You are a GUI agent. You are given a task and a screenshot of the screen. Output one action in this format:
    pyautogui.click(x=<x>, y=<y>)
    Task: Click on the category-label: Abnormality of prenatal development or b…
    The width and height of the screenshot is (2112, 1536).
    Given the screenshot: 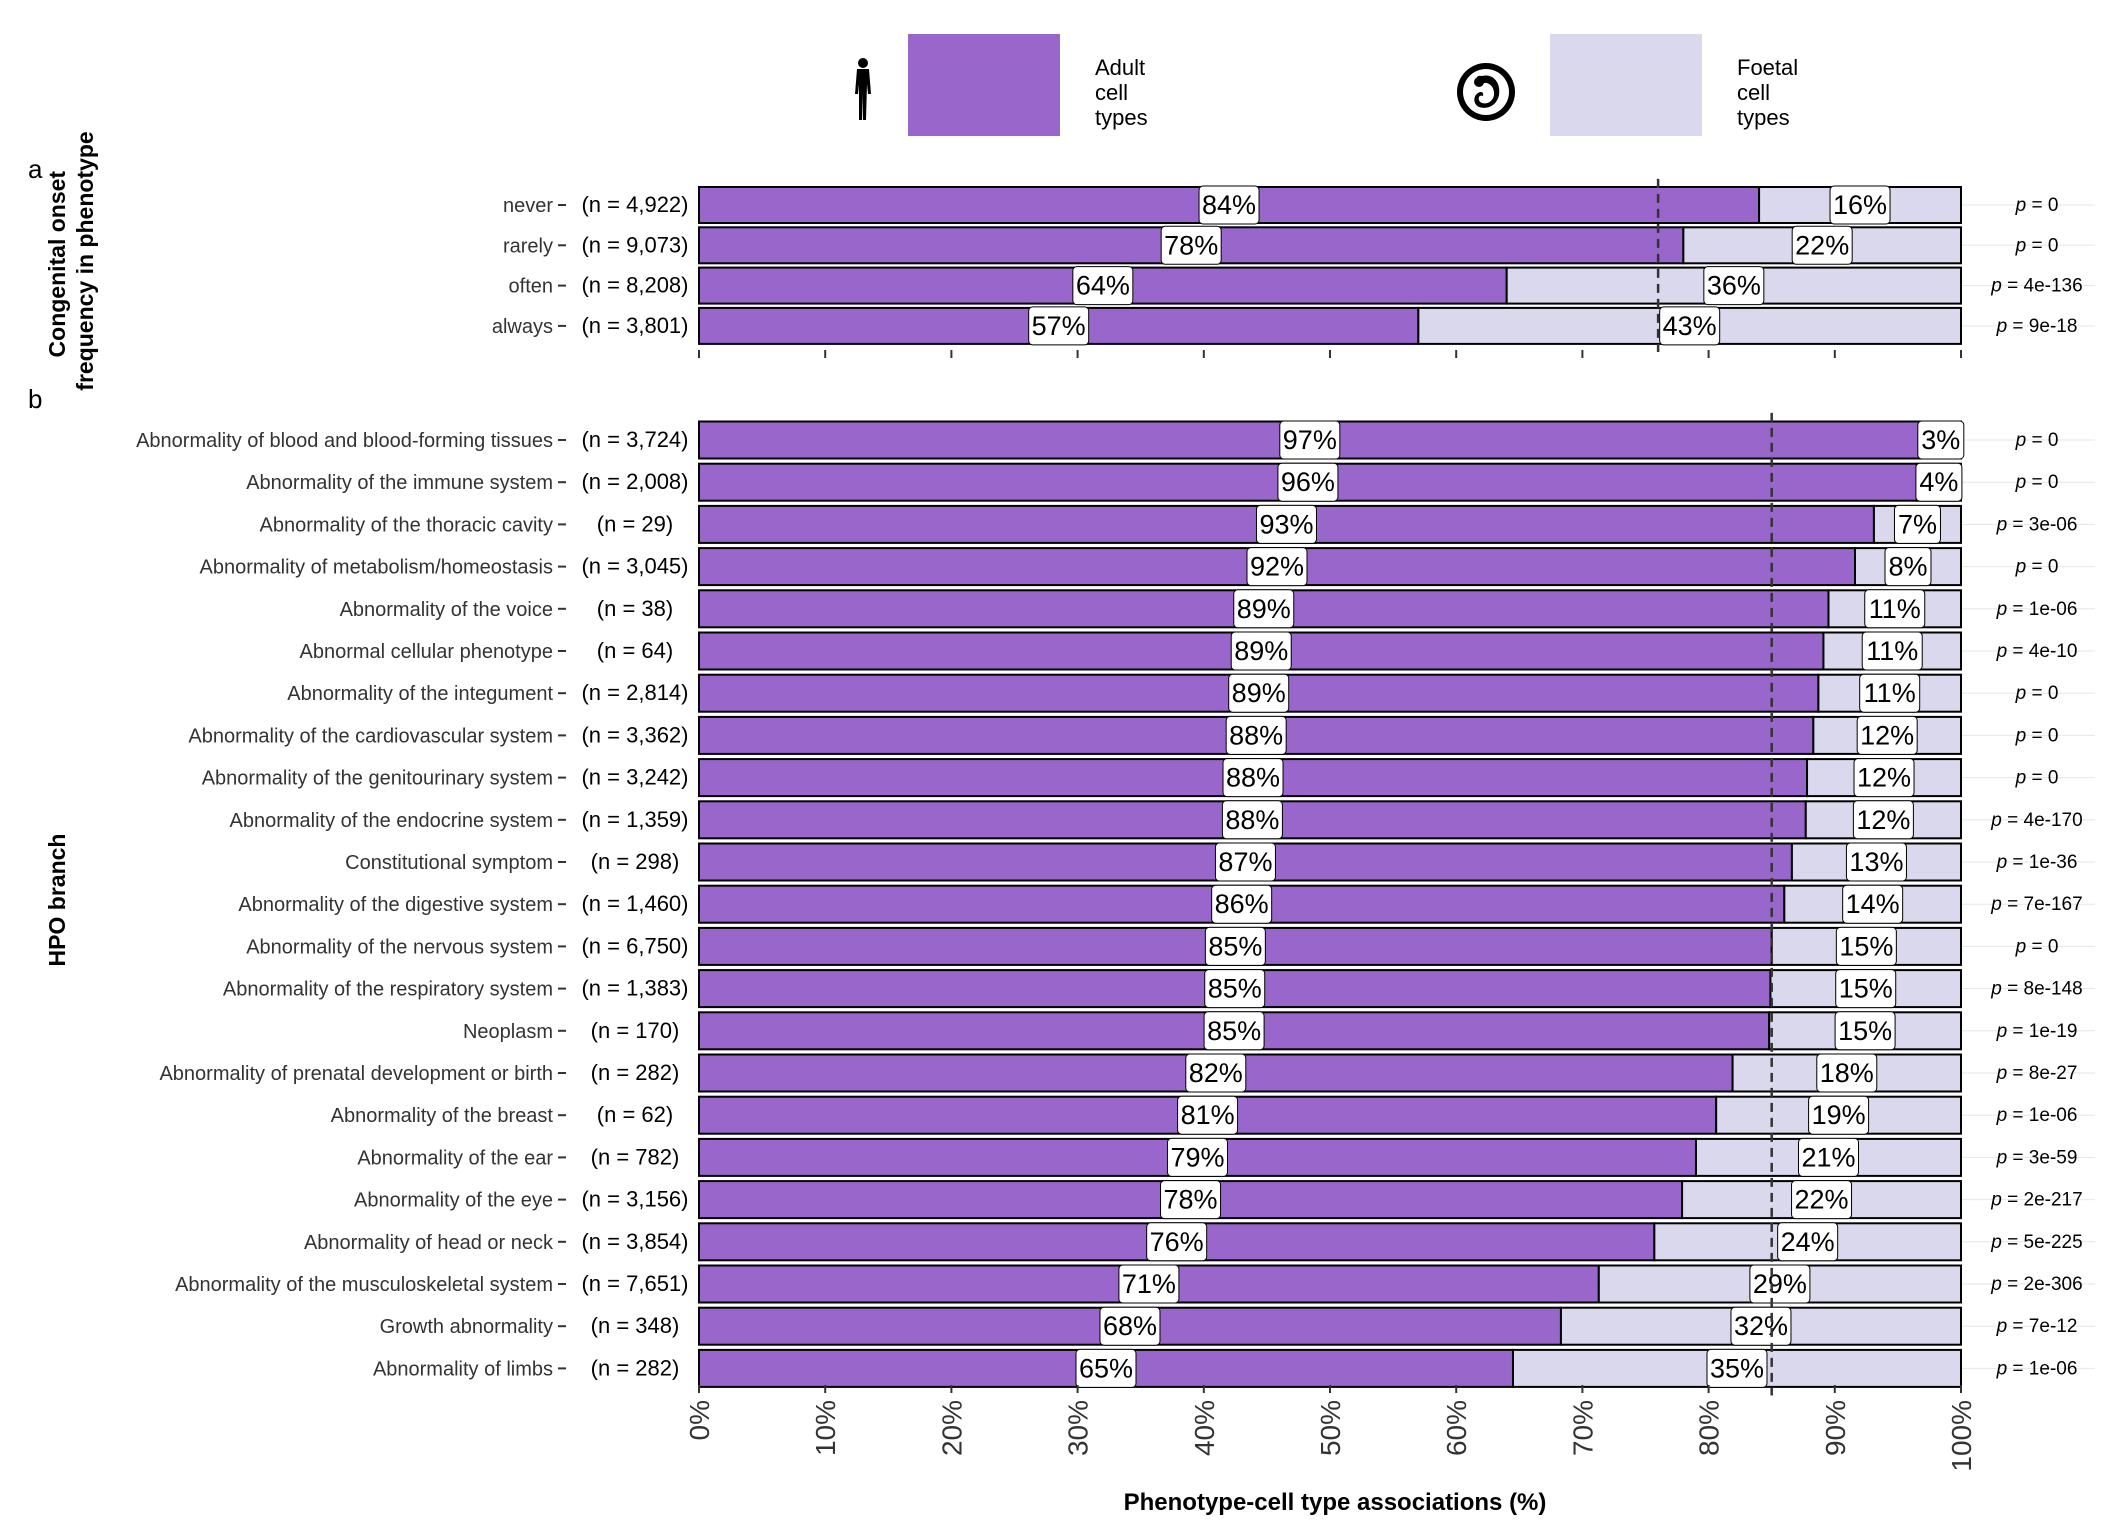 What is the action you would take?
    pyautogui.click(x=356, y=1074)
    